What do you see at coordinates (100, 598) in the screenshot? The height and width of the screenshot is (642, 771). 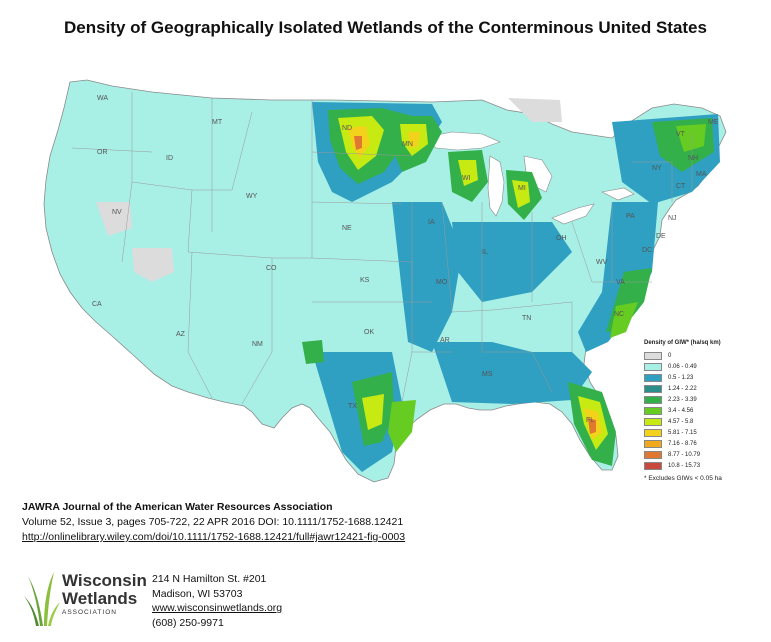 I see `logo-line2: Wetlands` at bounding box center [100, 598].